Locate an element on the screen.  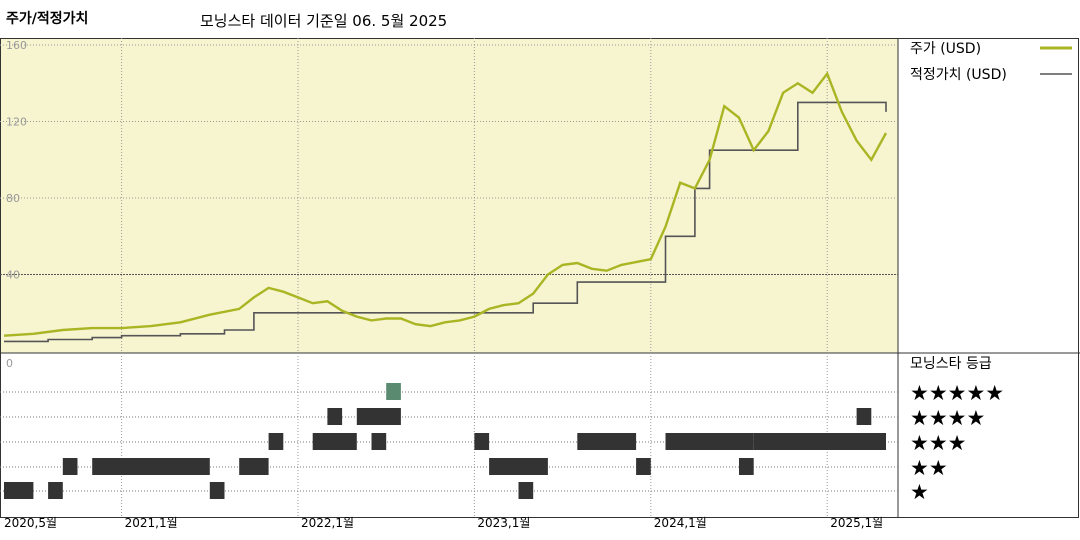
y-axis-ticks: 160 120 80 40 0 is located at coordinates (16, 204).